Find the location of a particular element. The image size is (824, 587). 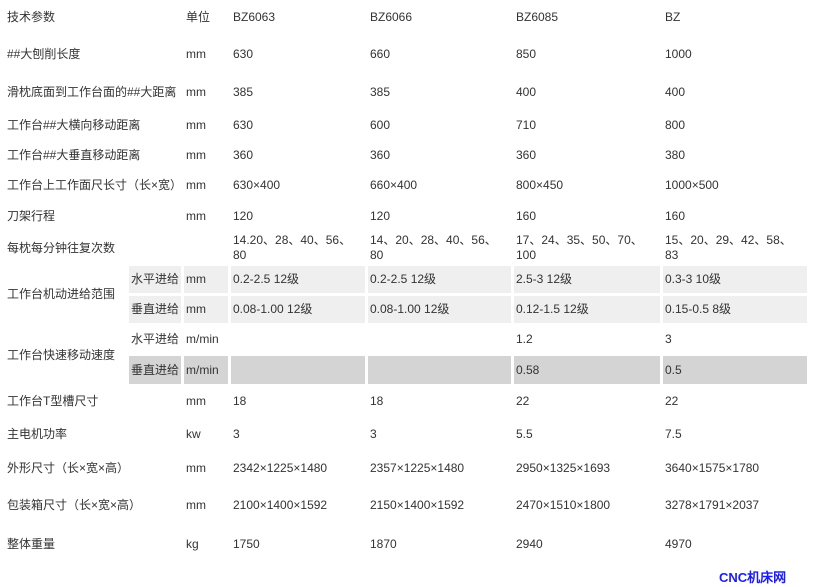

row-value: 3640×1575×1780 is located at coordinates (712, 468).